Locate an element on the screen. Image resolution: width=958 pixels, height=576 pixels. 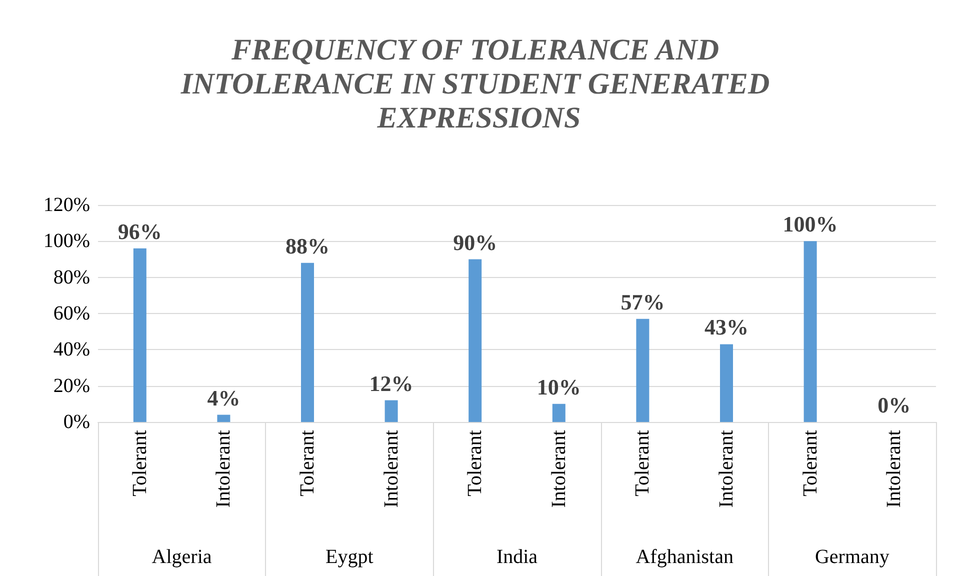
text: Afghanistan is located at coordinates (685, 557).